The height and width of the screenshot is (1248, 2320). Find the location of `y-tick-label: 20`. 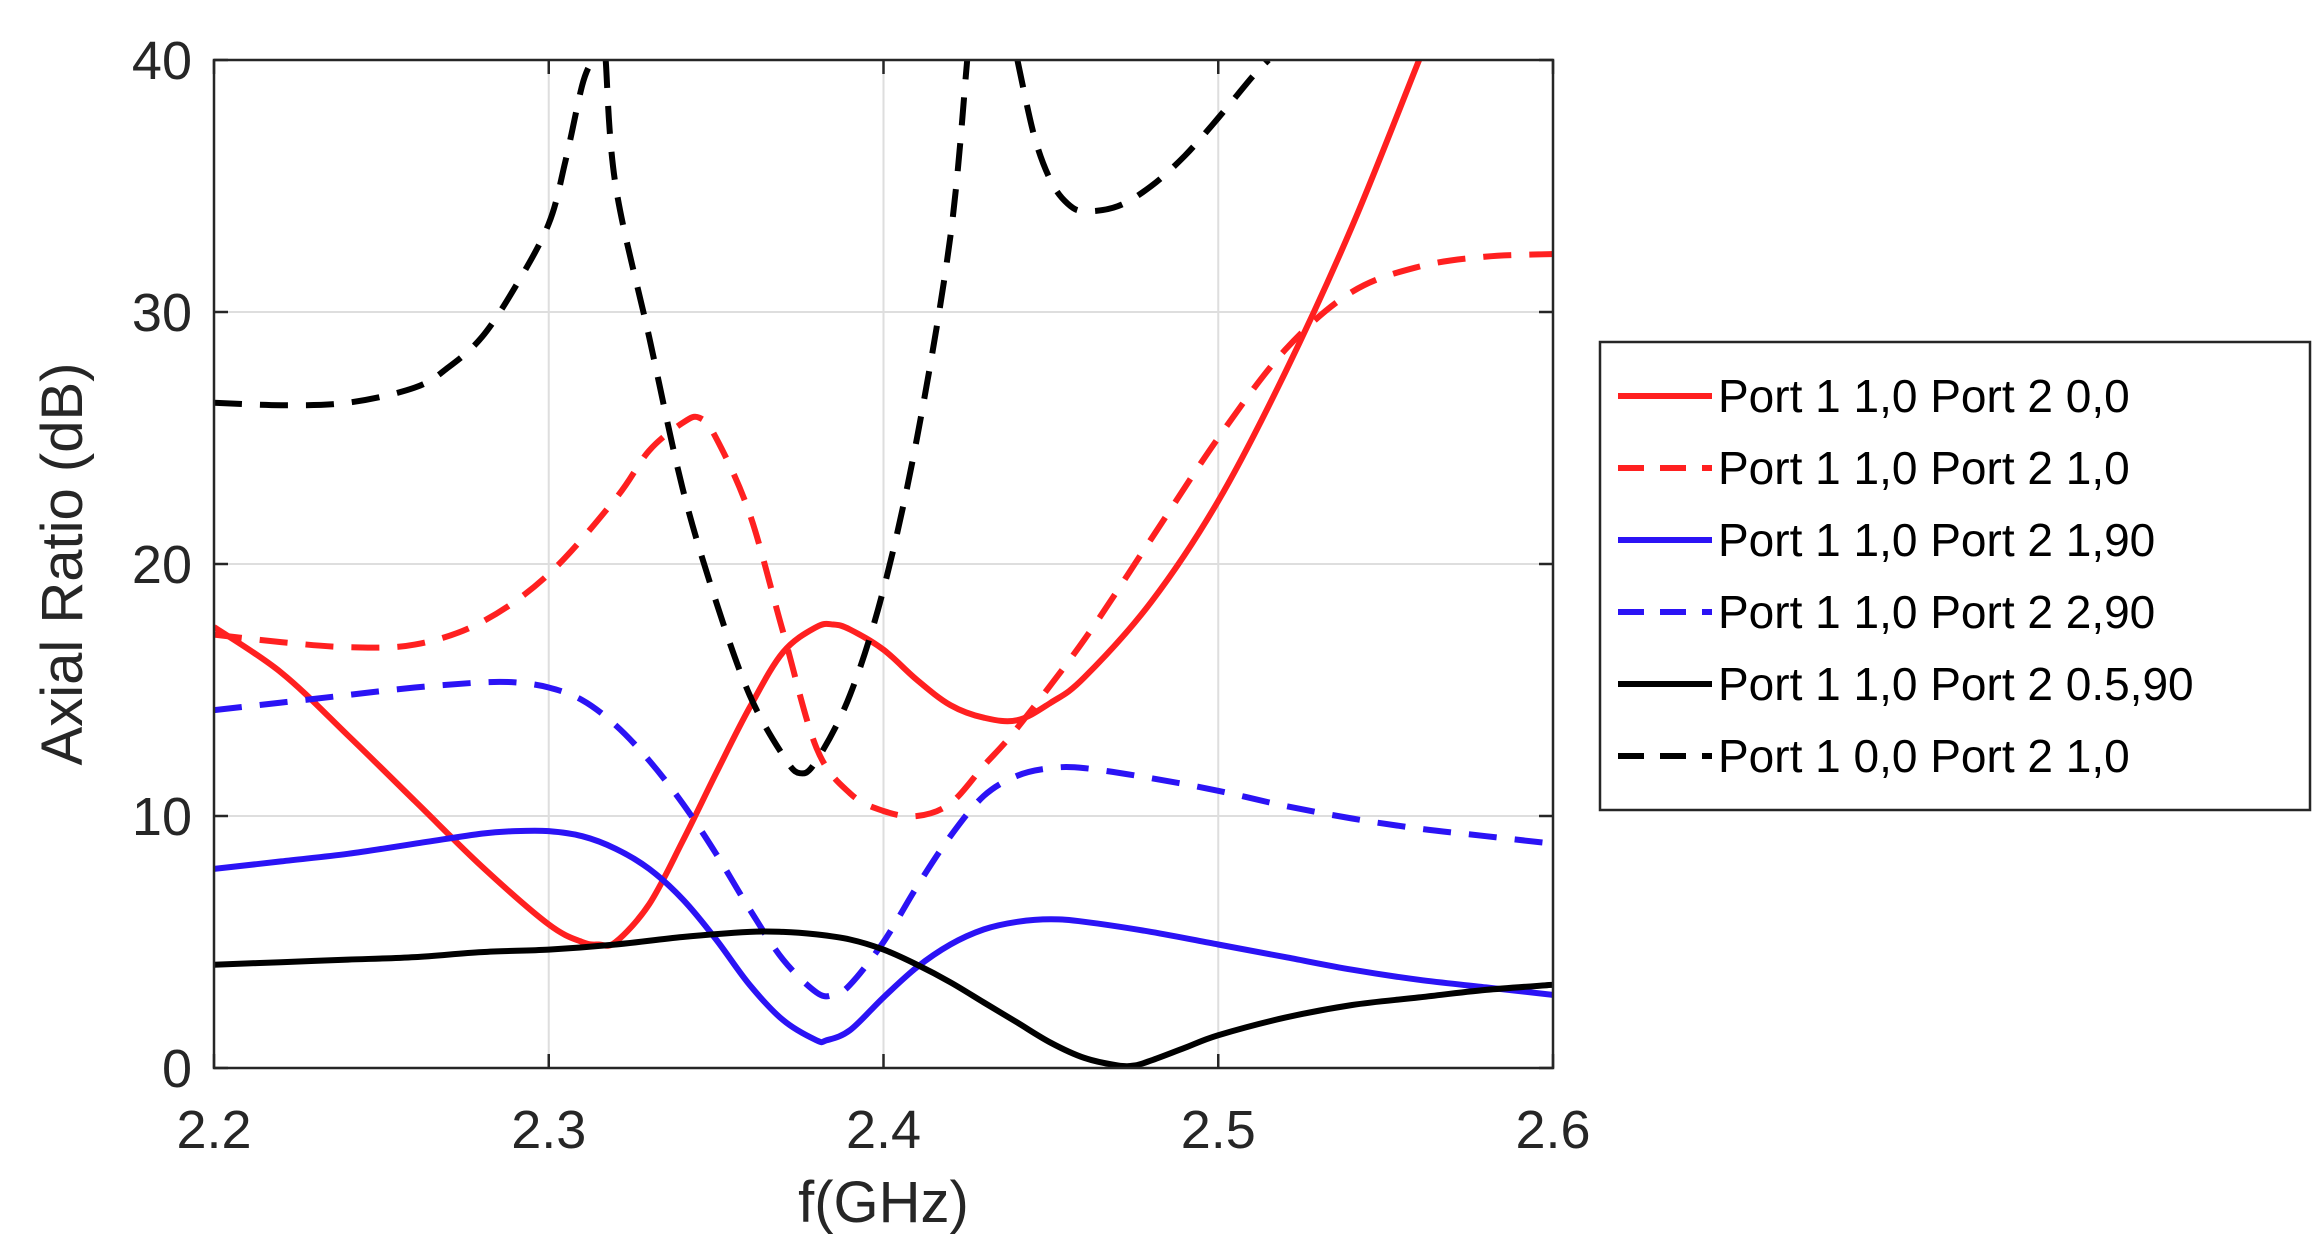

y-tick-label: 20 is located at coordinates (162, 565).